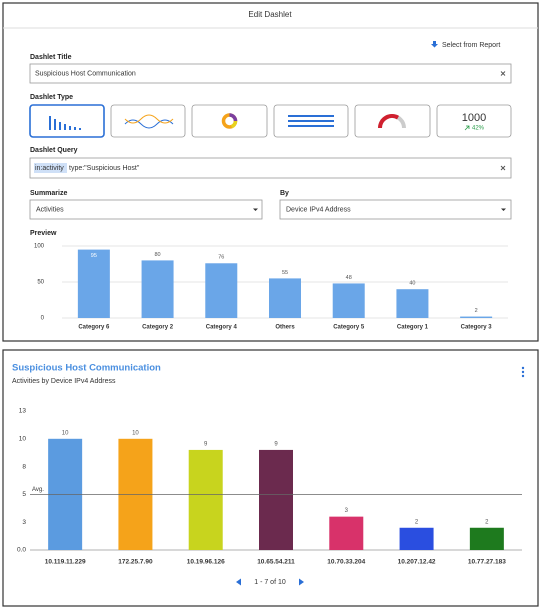 This screenshot has width=541, height=609. Describe the element at coordinates (487, 562) in the screenshot. I see `x-tick-label: 10.77.27.183` at that location.